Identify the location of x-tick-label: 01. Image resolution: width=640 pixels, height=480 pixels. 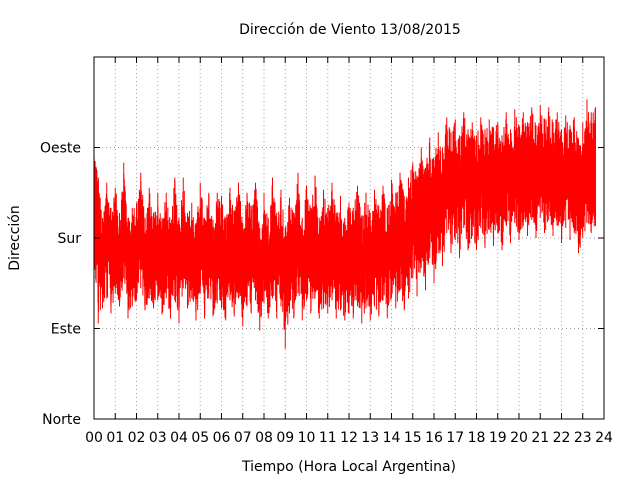
(115, 438).